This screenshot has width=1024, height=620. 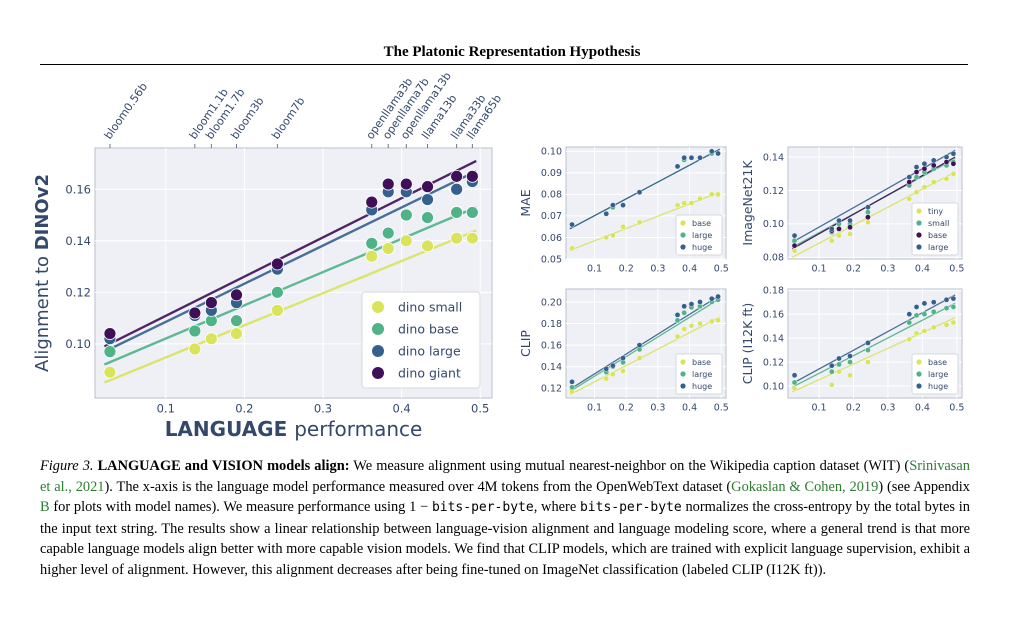 What do you see at coordinates (358, 429) in the screenshot?
I see `x-axis-label-rest: performance` at bounding box center [358, 429].